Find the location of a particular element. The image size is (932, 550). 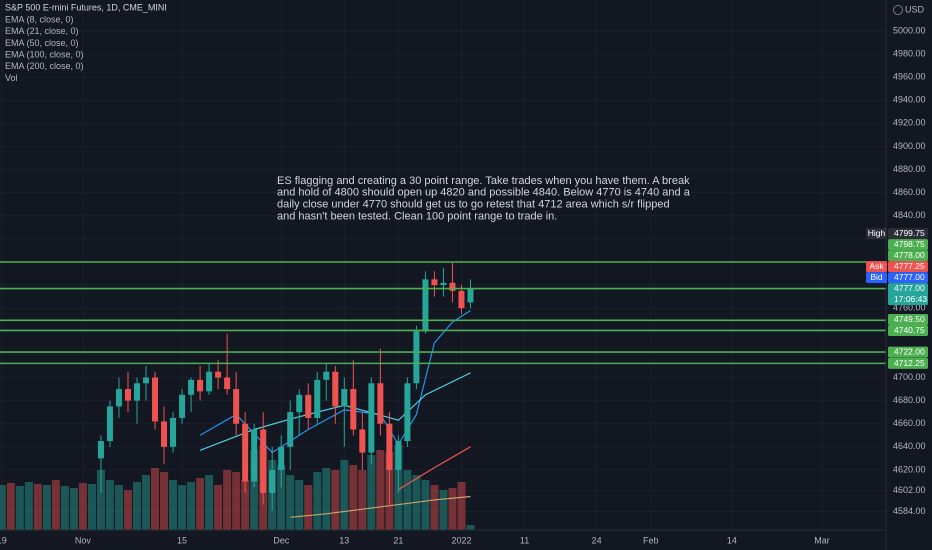

price-tag-label: 4749.50 is located at coordinates (909, 319).